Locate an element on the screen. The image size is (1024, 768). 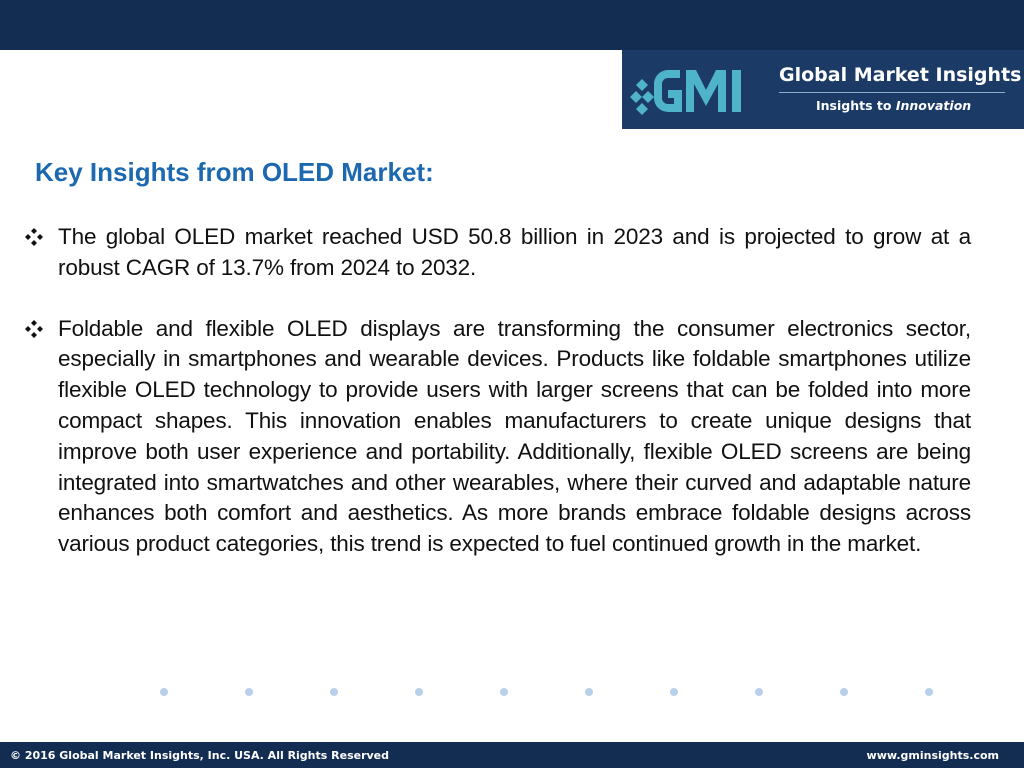
footer-website-link: www.gminsights.com is located at coordinates (932, 755).